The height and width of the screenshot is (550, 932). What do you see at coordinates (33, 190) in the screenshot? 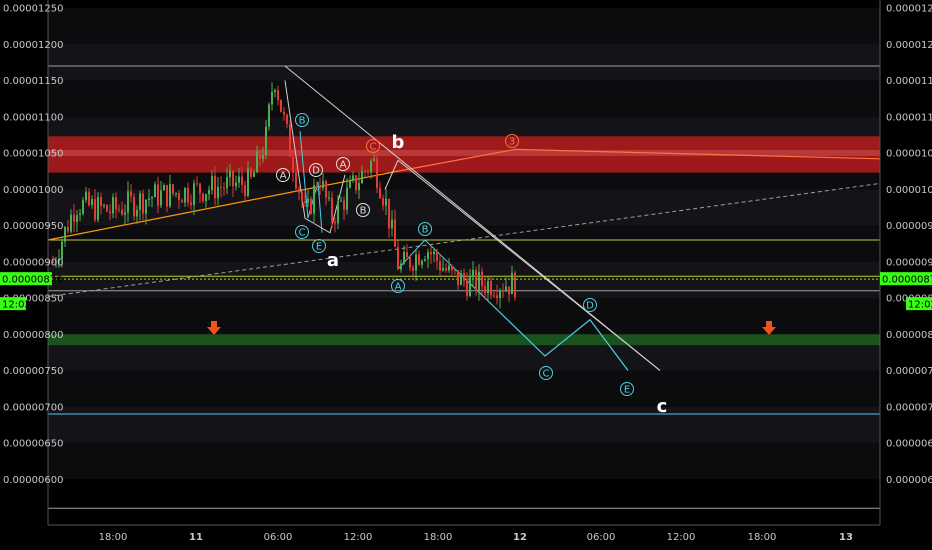
I see `y-tick-left: 0.00001000` at bounding box center [33, 190].